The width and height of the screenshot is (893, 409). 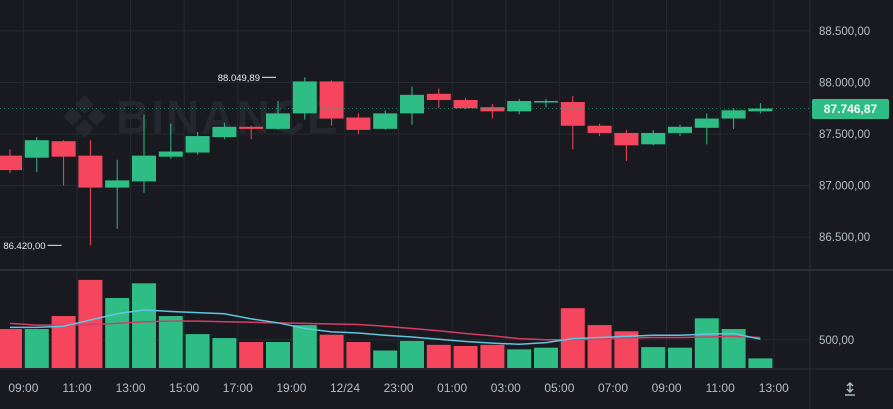 I want to click on price-axis-label: 88.000,00, so click(x=844, y=83).